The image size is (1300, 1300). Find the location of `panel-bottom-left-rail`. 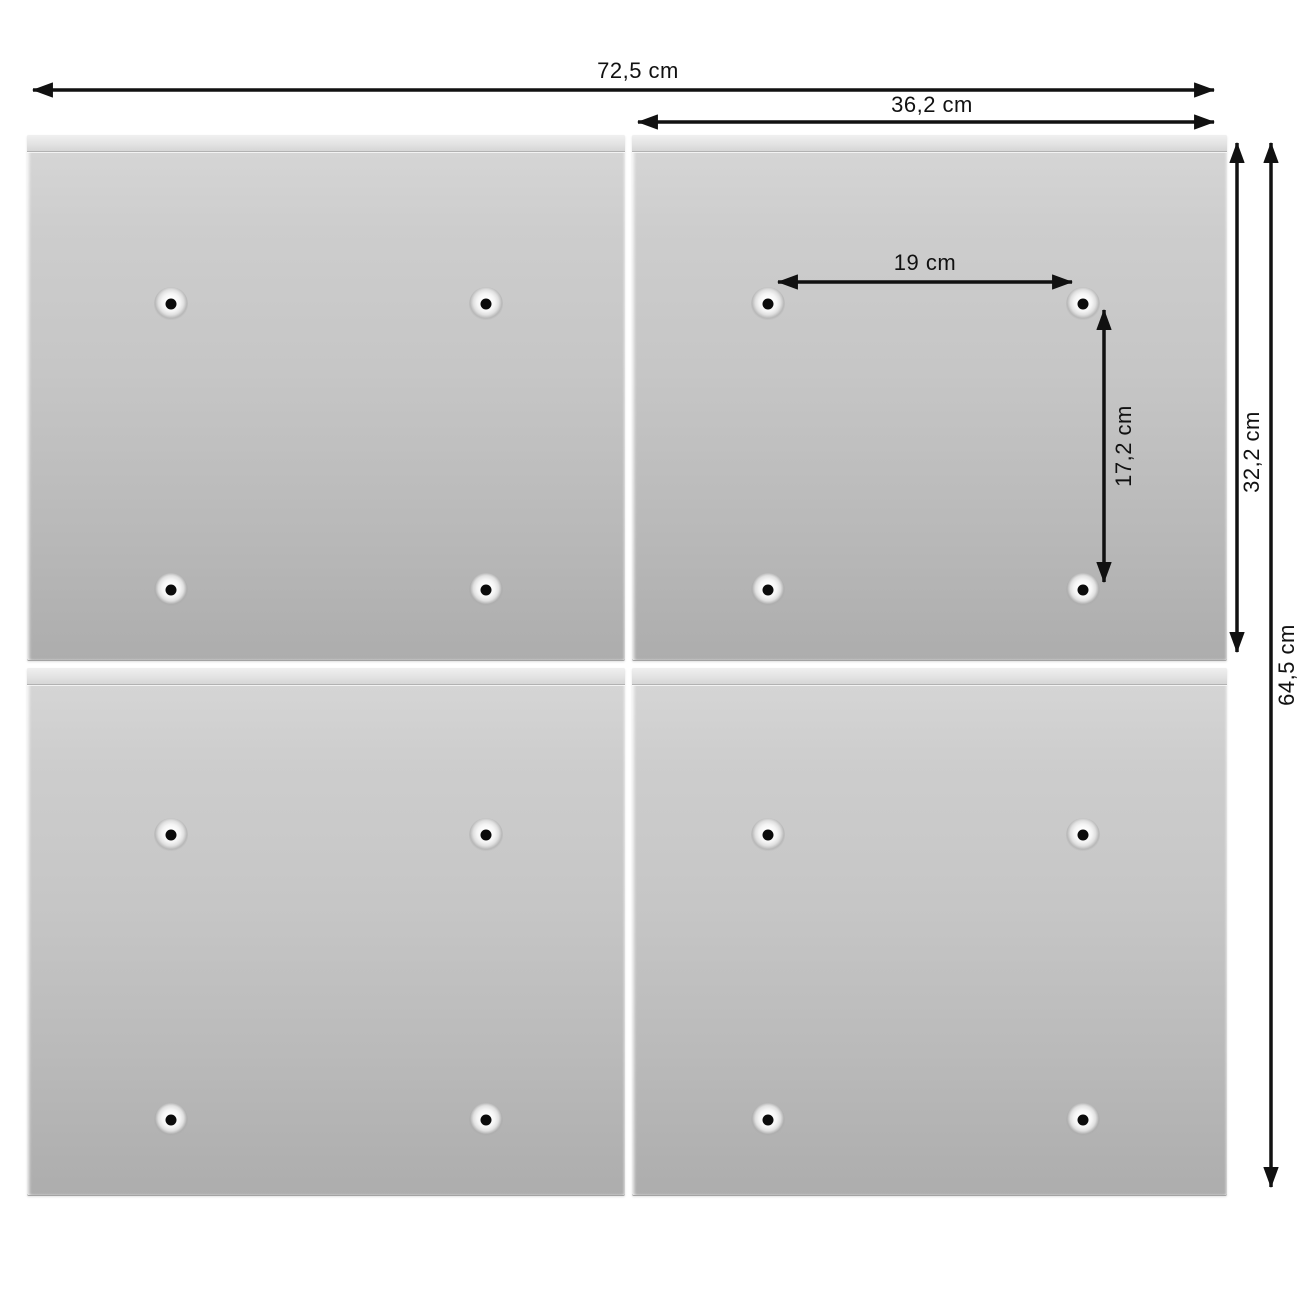

panel-bottom-left-rail is located at coordinates (326, 676).